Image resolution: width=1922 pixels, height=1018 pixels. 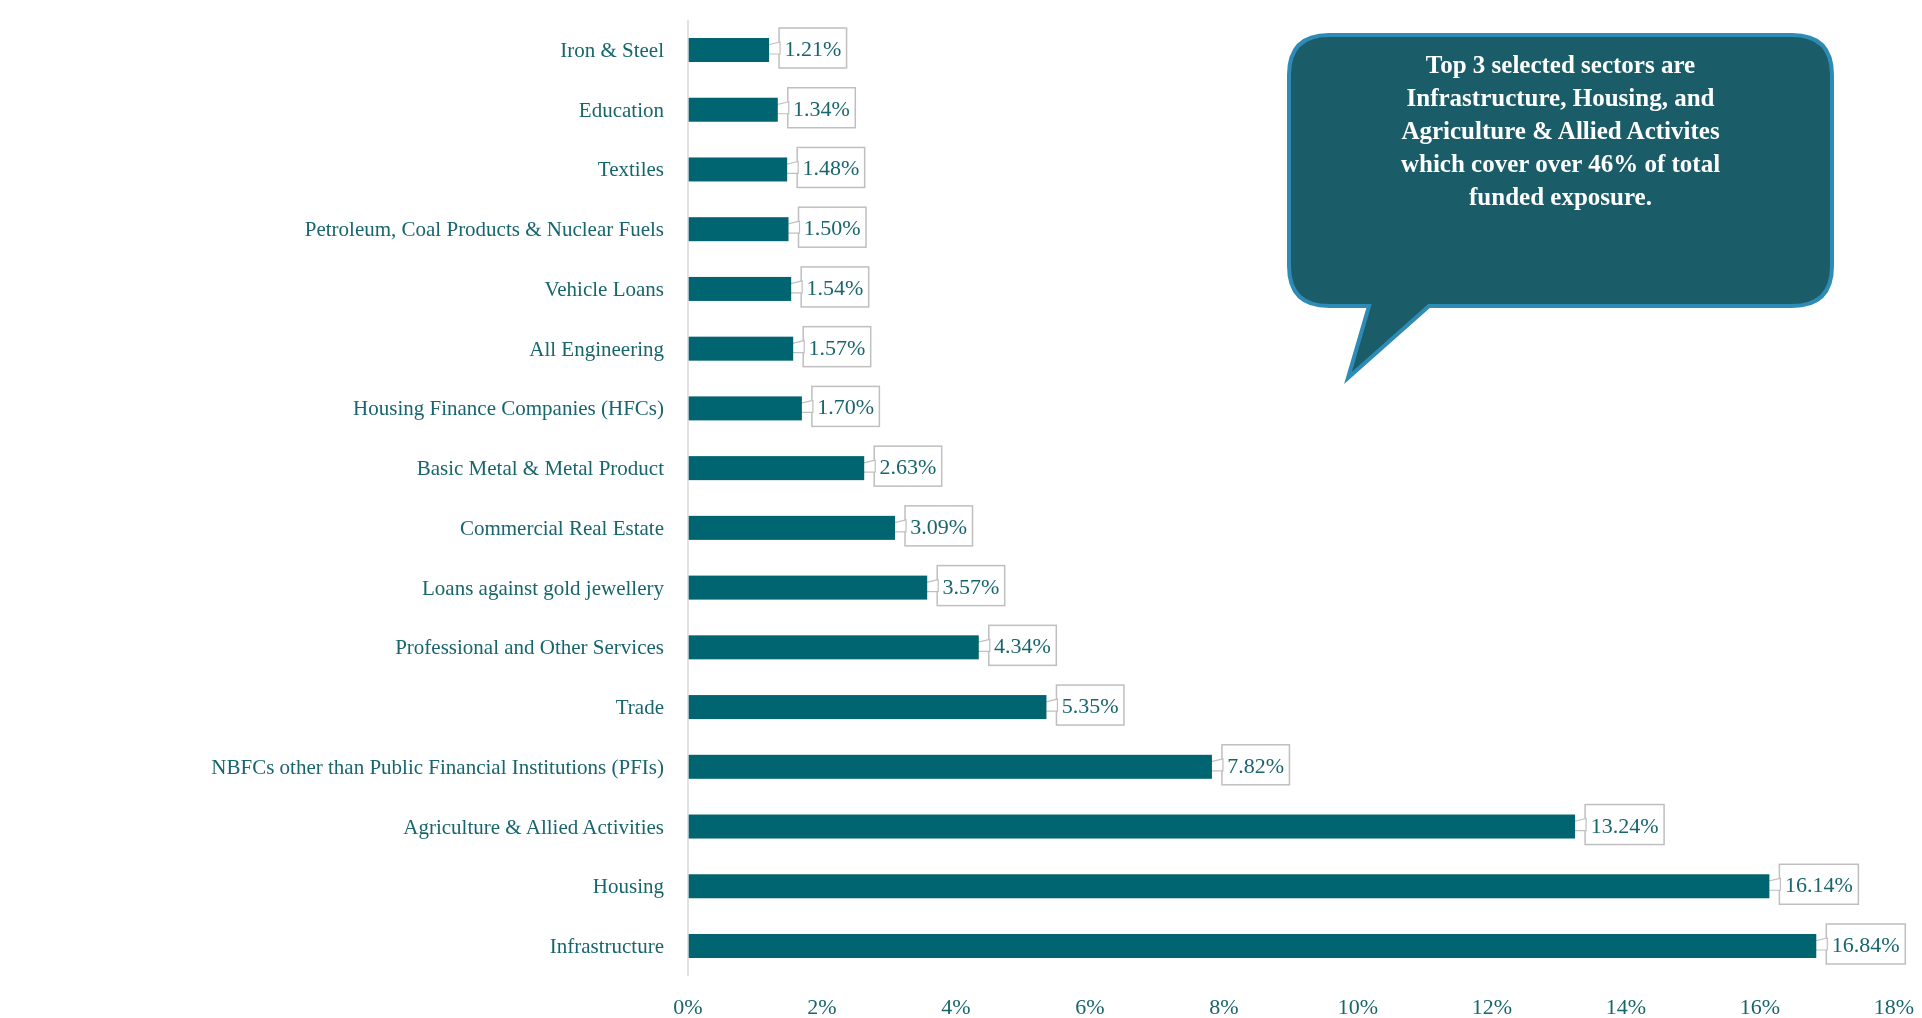 I want to click on y-tick-label: Housing, so click(x=628, y=886).